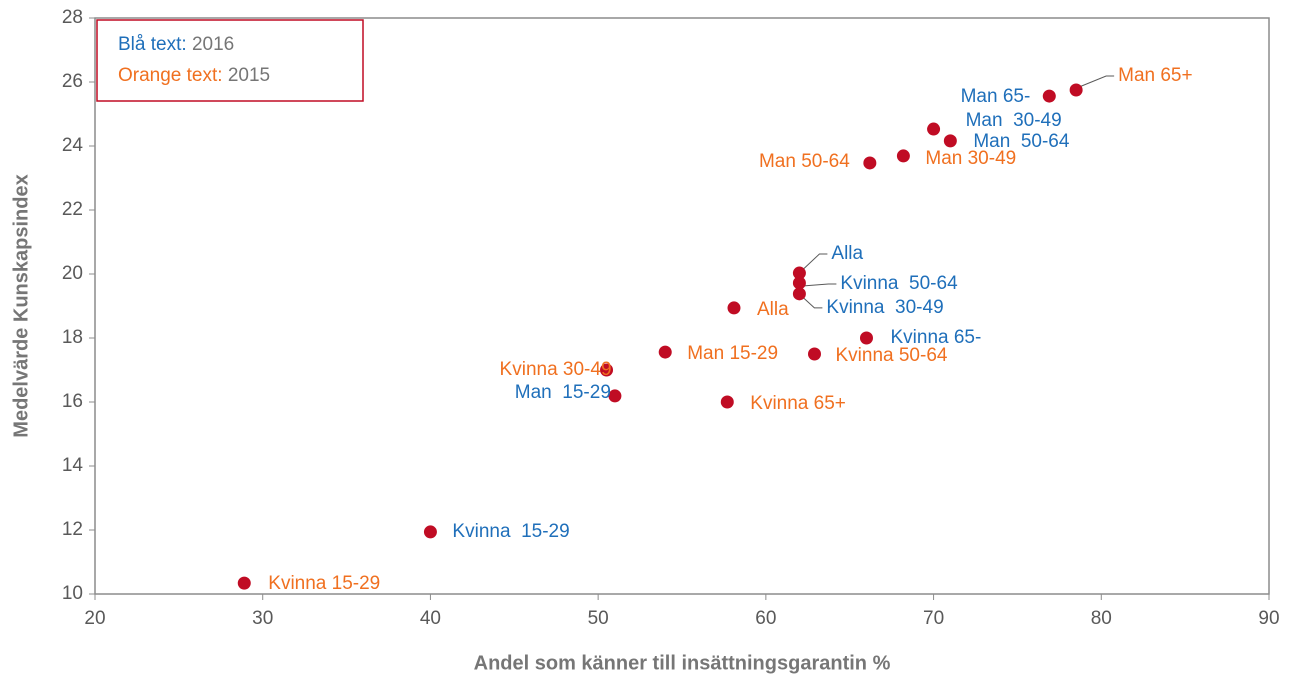 This screenshot has width=1295, height=686. Describe the element at coordinates (72, 209) in the screenshot. I see `y-tick-label: 22` at that location.